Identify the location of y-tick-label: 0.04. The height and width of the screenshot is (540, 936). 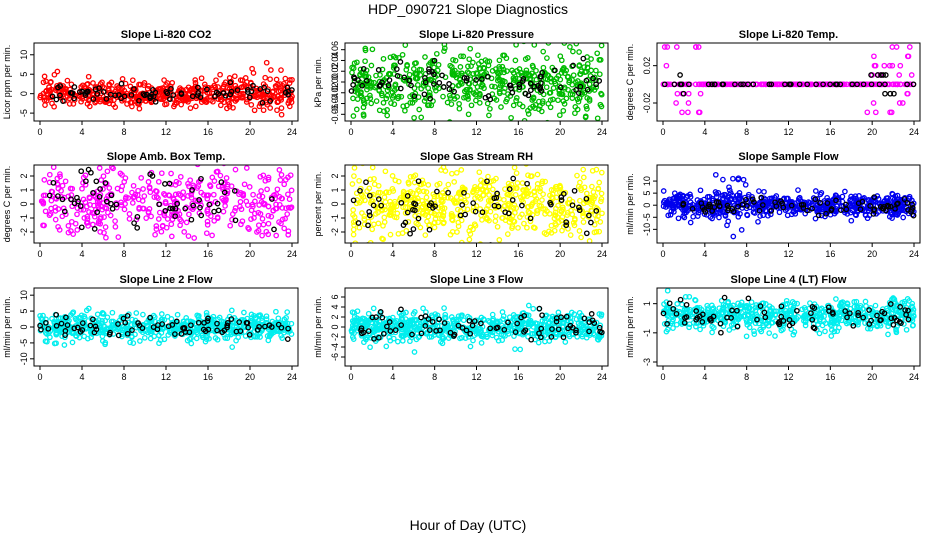
(335, 61).